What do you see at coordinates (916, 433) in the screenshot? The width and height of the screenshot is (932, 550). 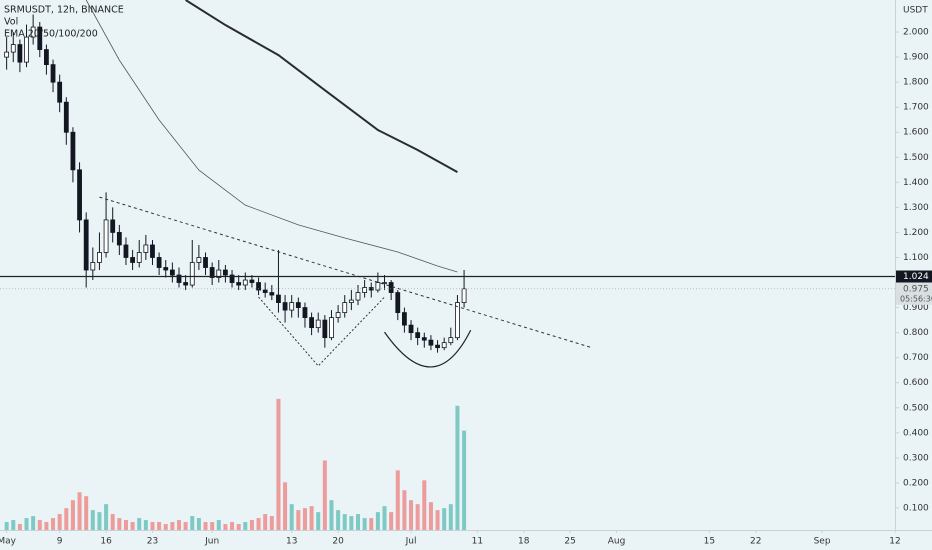 I see `y-tick-label: 0.400` at bounding box center [916, 433].